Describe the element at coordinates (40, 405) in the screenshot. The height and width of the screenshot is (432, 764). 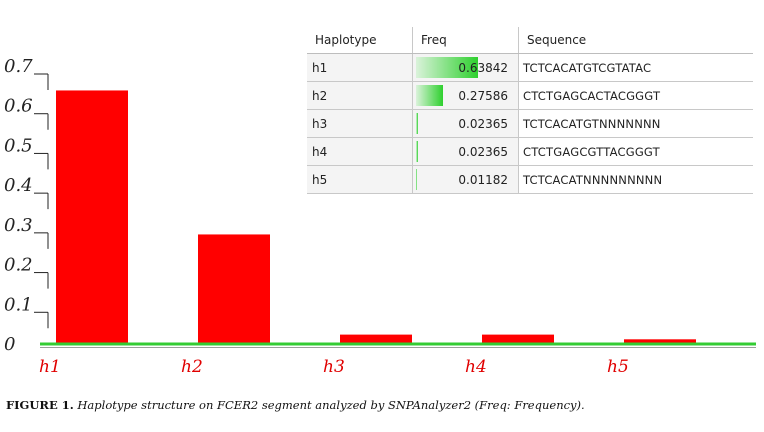
I see `caption-label: FIGURE 1.` at that location.